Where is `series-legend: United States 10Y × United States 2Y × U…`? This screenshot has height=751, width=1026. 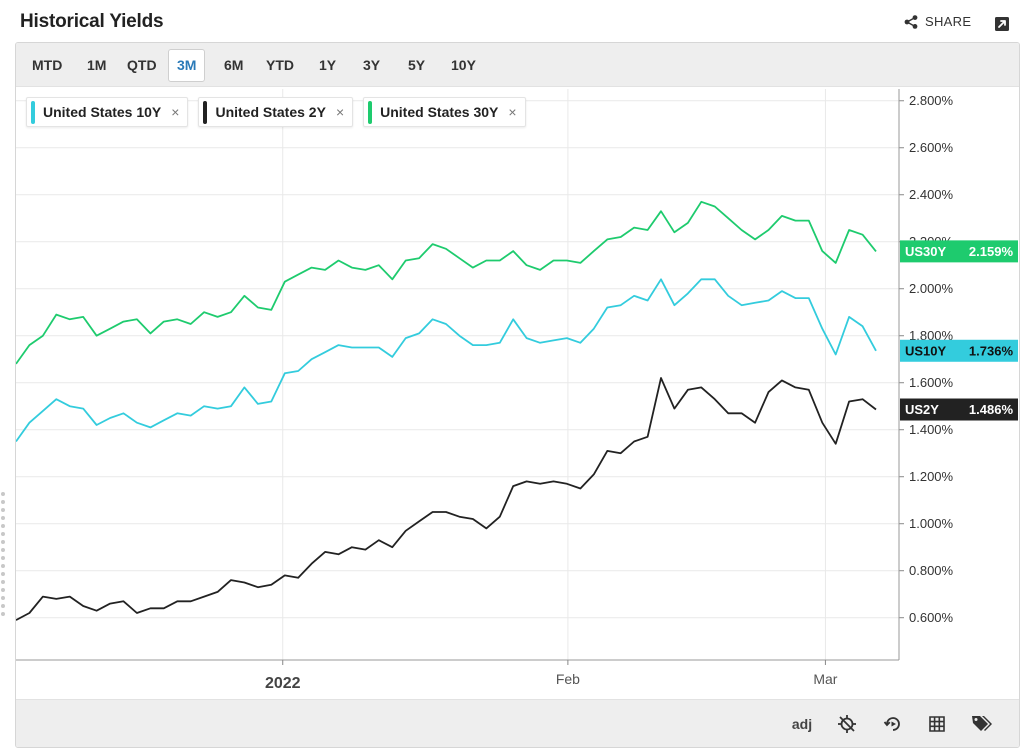
series-legend: United States 10Y × United States 2Y × U… is located at coordinates (276, 112).